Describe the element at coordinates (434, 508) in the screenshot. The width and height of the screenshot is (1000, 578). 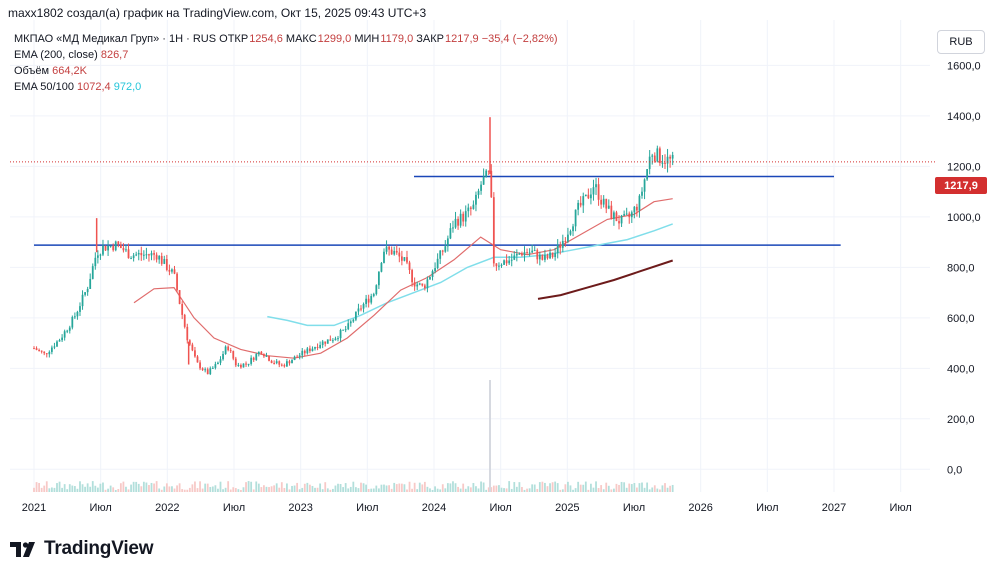
I see `x-tick-label: 2024` at that location.